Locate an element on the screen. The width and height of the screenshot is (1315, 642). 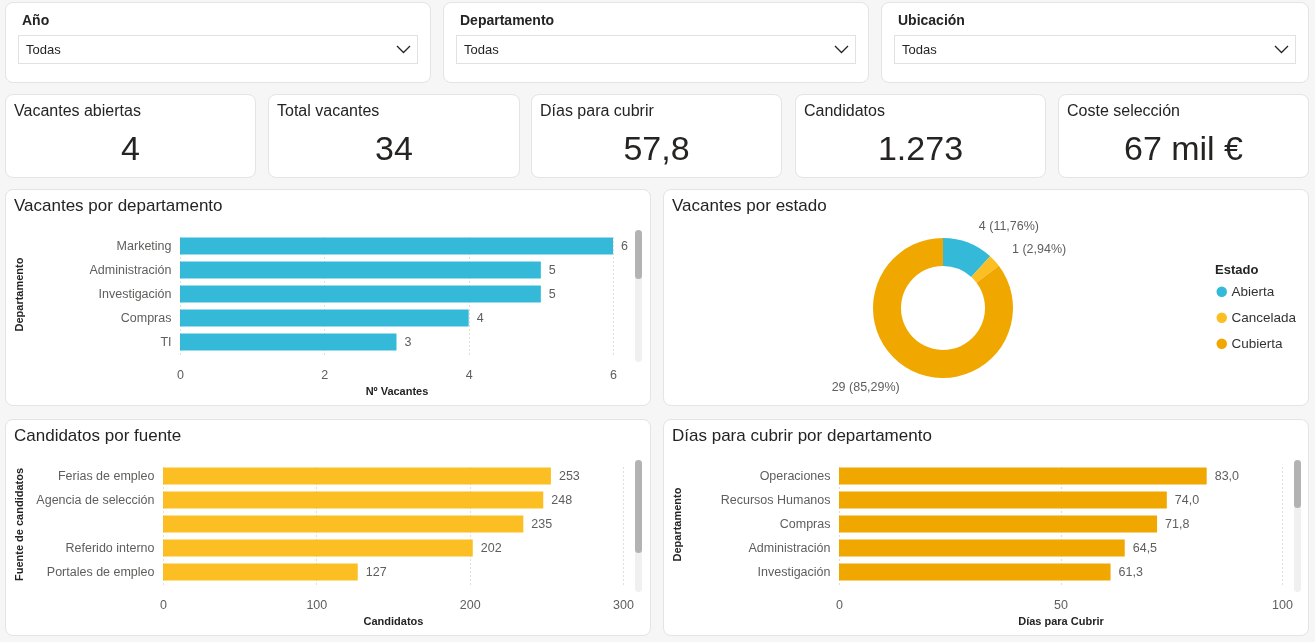
data-label: 1 (2,94%) is located at coordinates (1039, 248).